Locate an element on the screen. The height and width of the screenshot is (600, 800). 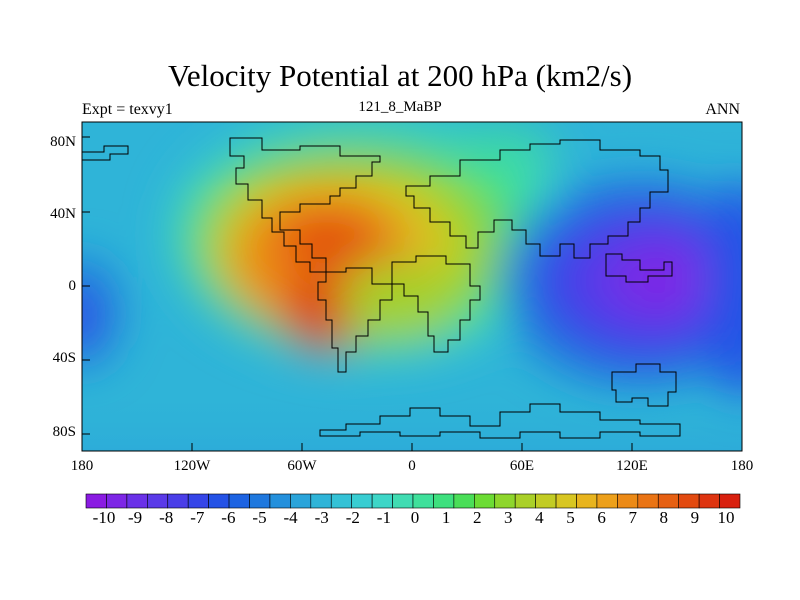
maritime-continent-outline is located at coordinates (639, 268).